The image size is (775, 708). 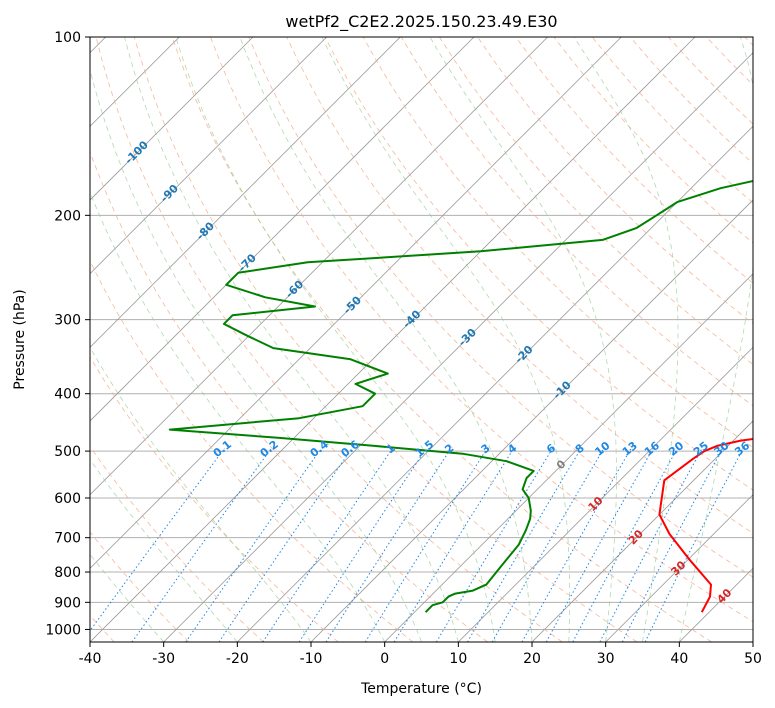 What do you see at coordinates (205, 230) in the screenshot?
I see `isotherm-label: -80` at bounding box center [205, 230].